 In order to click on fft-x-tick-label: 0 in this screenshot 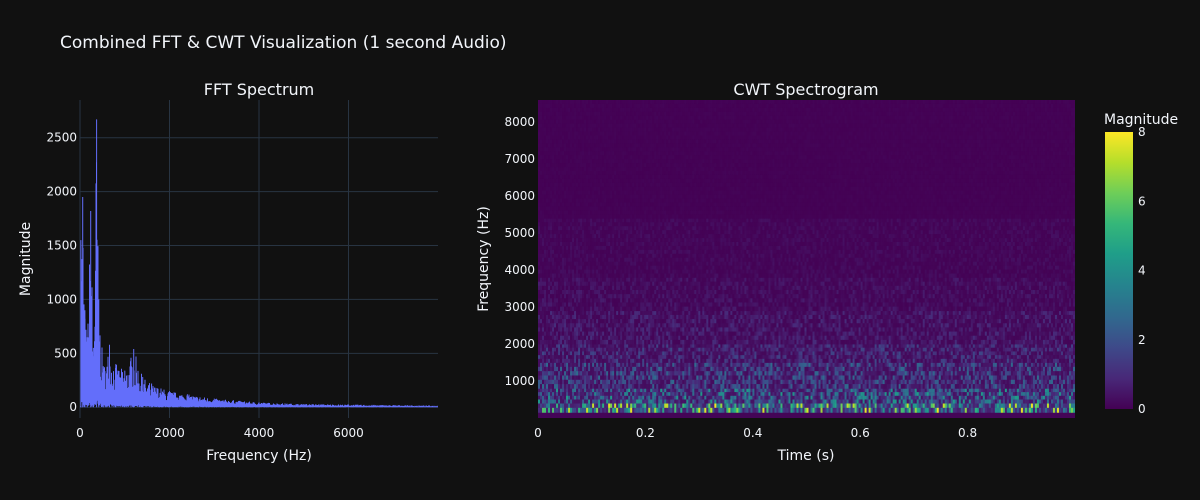, I will do `click(80, 433)`.